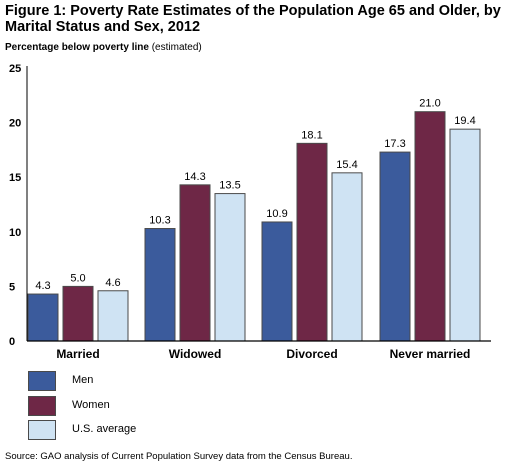  Describe the element at coordinates (91, 405) in the screenshot. I see `legend-label-women: Women` at that location.